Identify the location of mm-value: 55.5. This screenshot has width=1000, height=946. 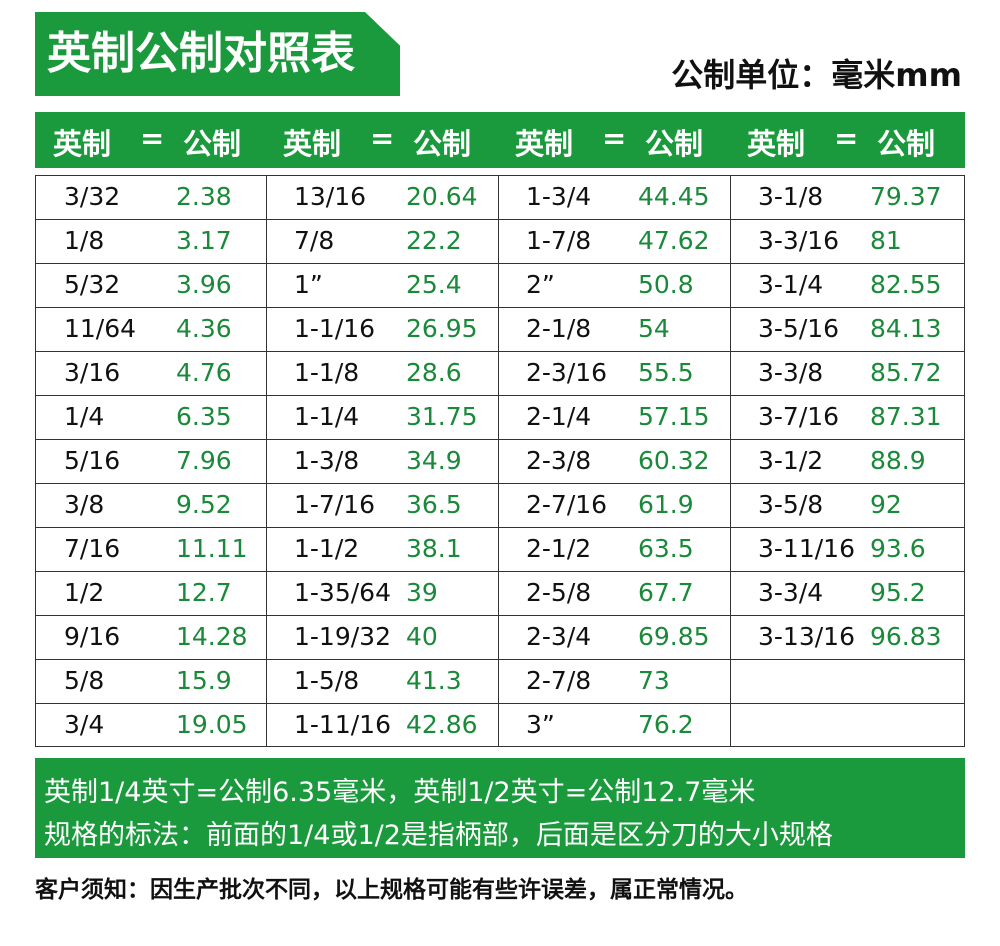
(666, 372).